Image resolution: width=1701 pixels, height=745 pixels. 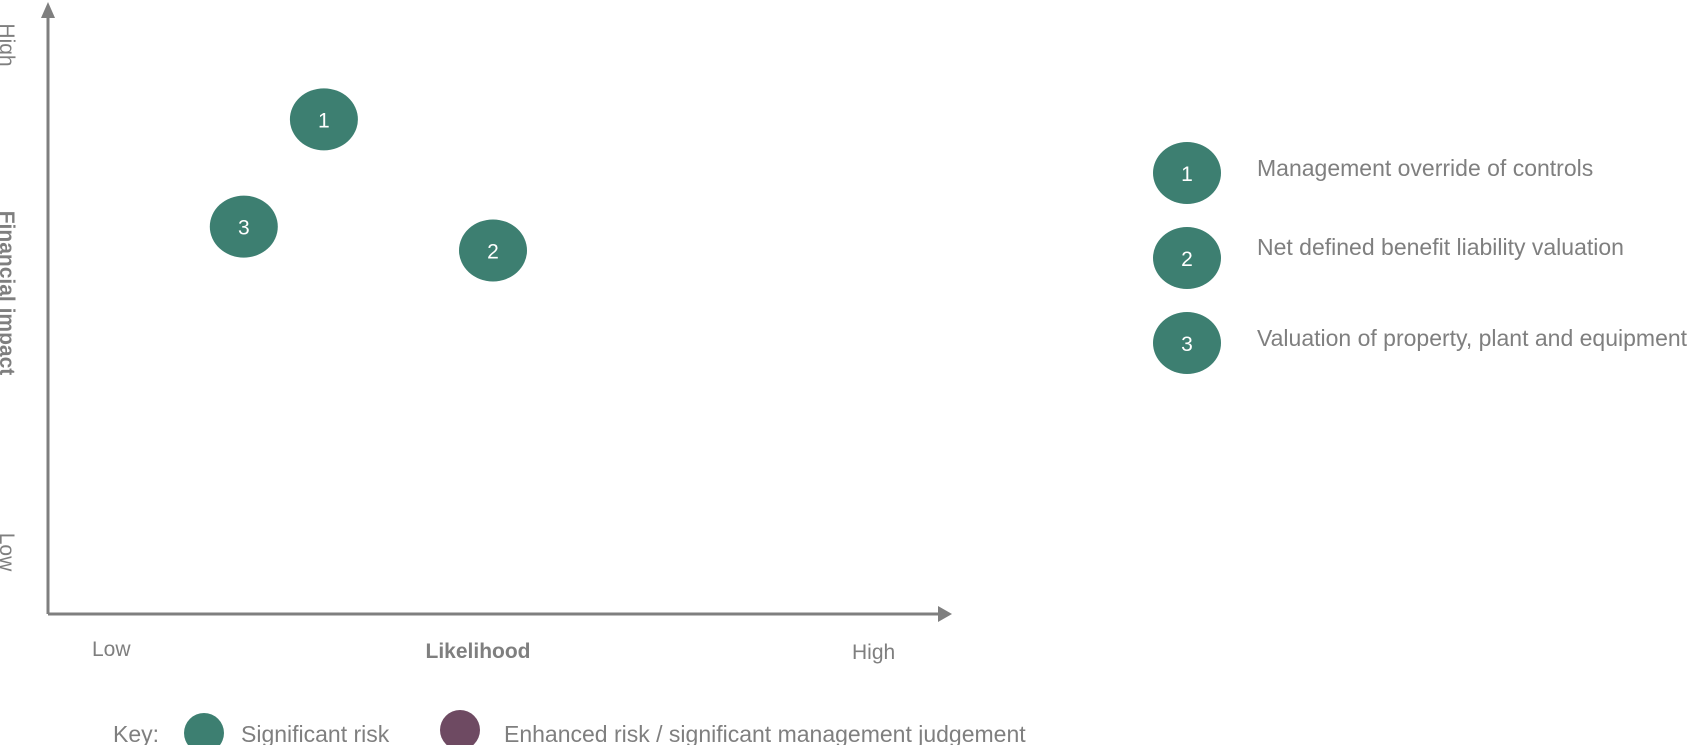 What do you see at coordinates (48, 10) in the screenshot?
I see `y-axis-arrowhead` at bounding box center [48, 10].